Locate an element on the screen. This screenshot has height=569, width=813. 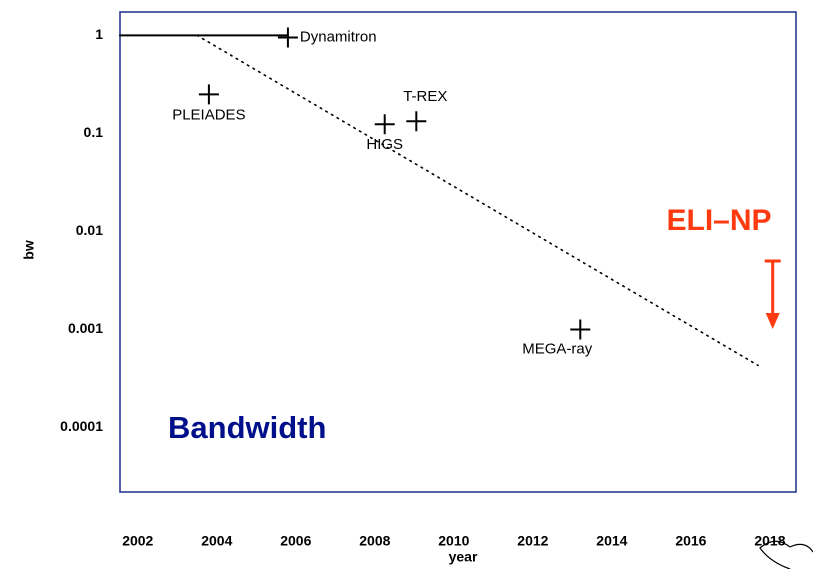
x-axis-label: year is located at coordinates (463, 557).